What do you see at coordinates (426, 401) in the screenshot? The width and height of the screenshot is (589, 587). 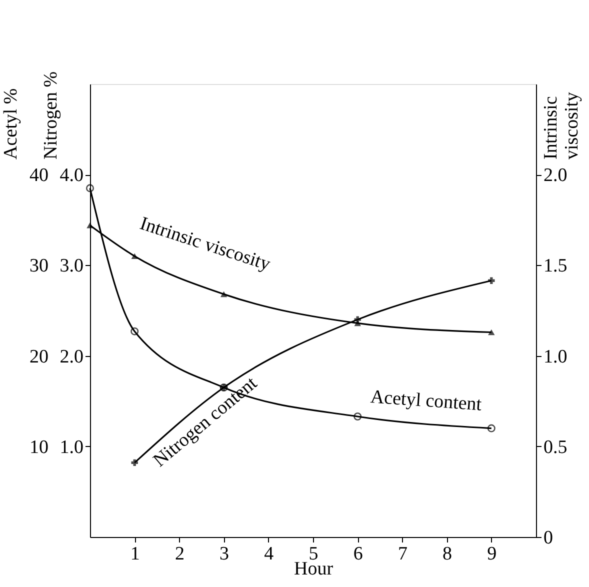 I see `series-label: Acetyl content` at bounding box center [426, 401].